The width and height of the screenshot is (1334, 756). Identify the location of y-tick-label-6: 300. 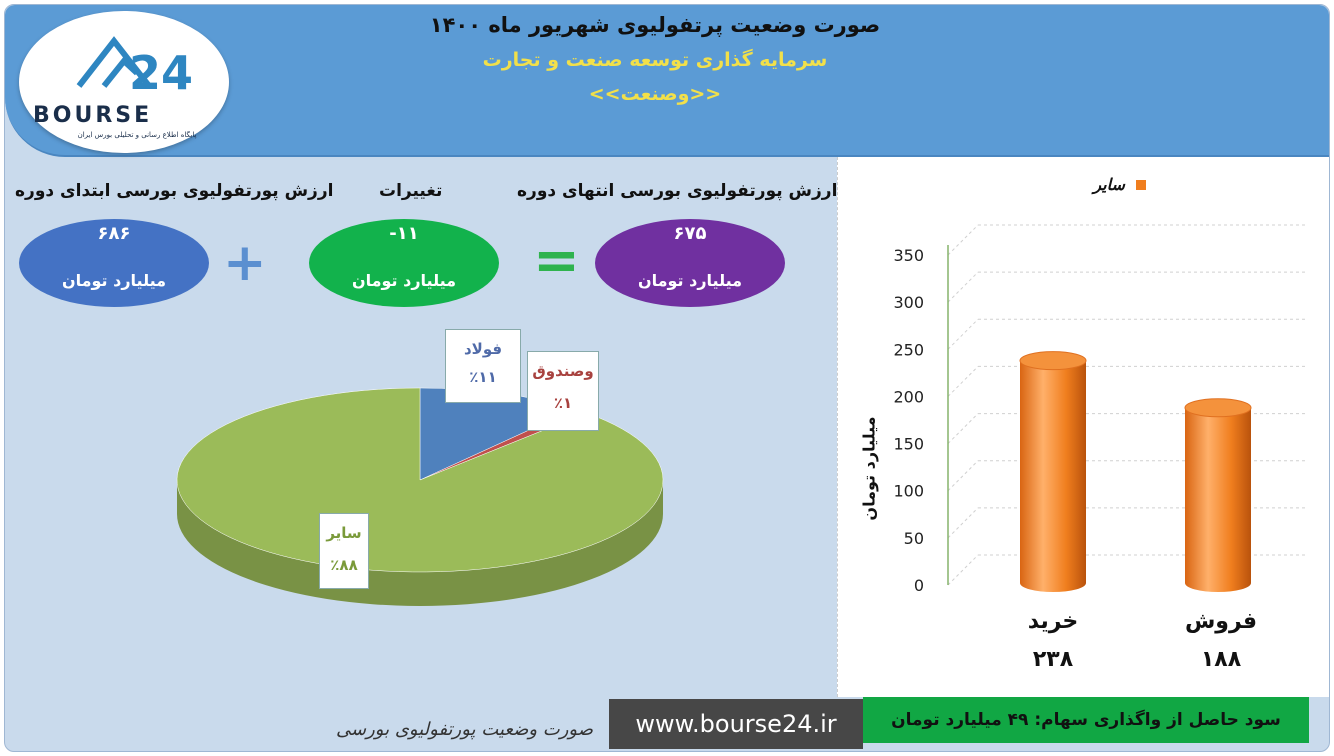
(908, 302).